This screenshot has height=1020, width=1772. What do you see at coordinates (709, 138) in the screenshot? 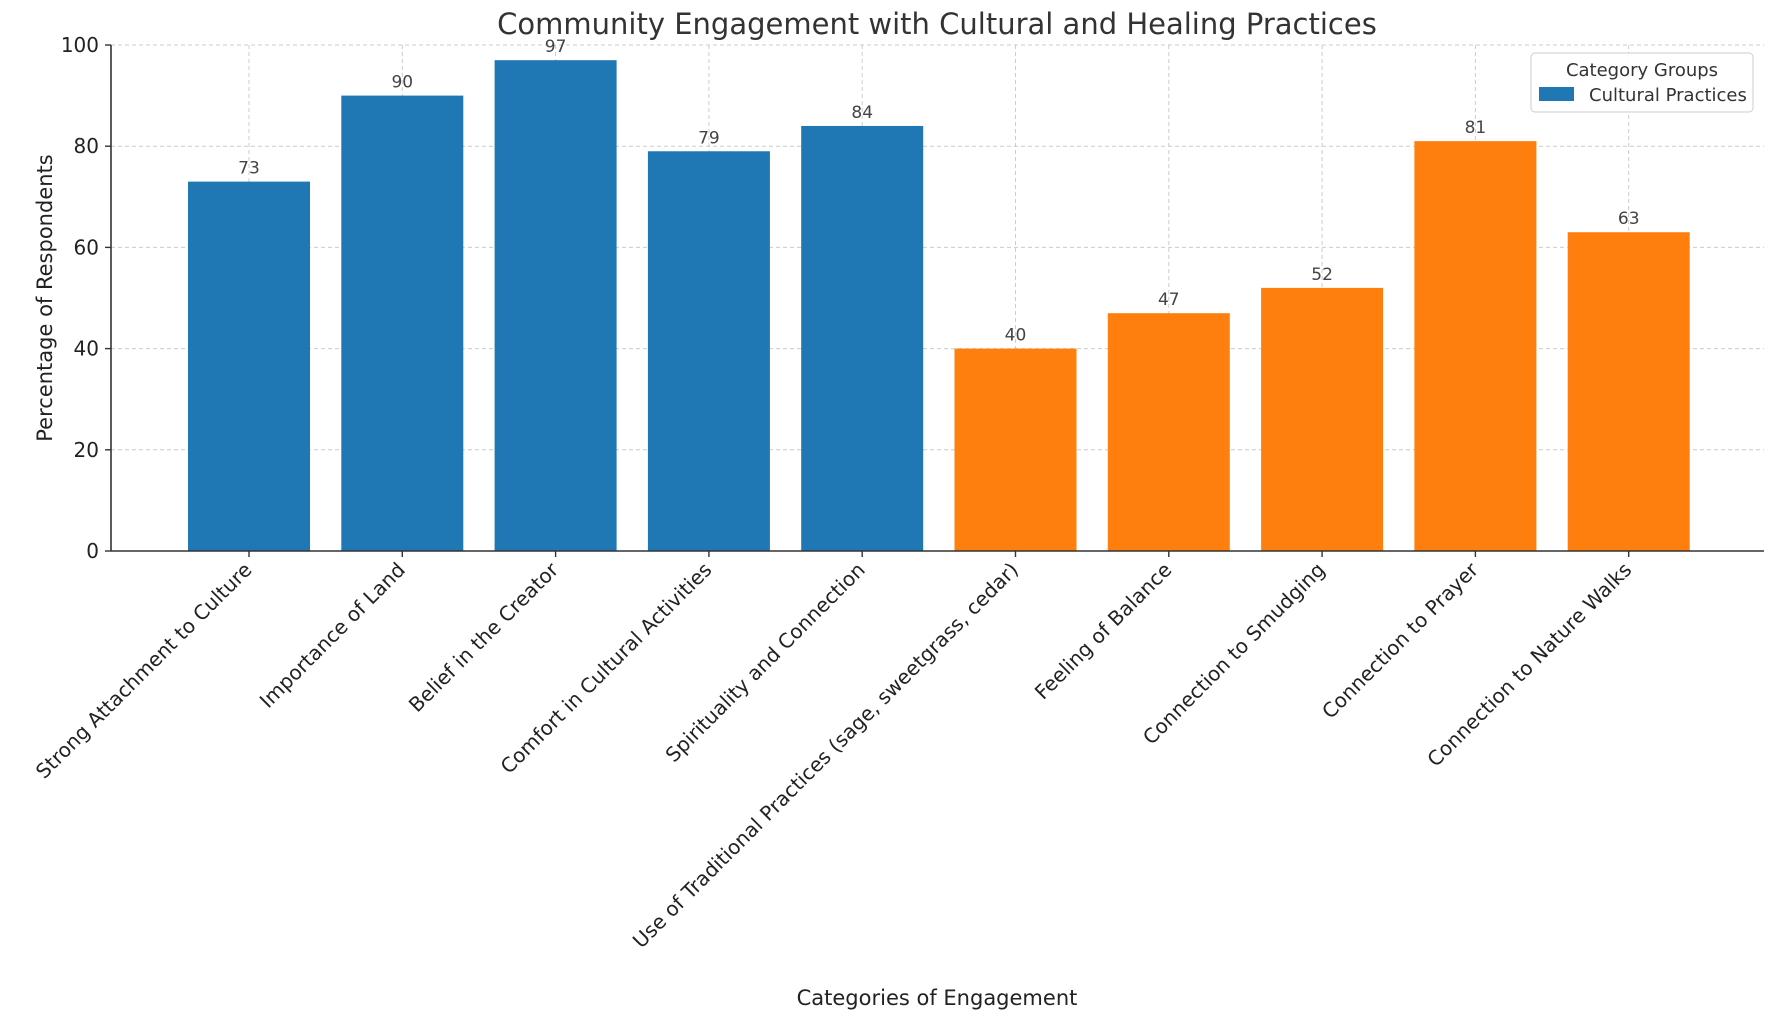
I see `bar-value-label: 79` at bounding box center [709, 138].